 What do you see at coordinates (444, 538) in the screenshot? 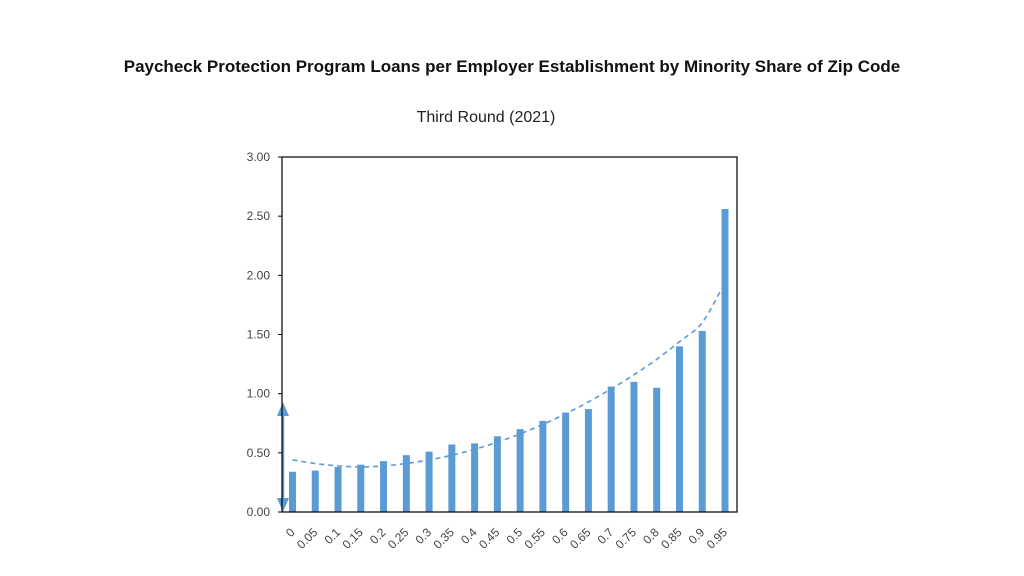
I see `x-tick-label: 0.35` at bounding box center [444, 538].